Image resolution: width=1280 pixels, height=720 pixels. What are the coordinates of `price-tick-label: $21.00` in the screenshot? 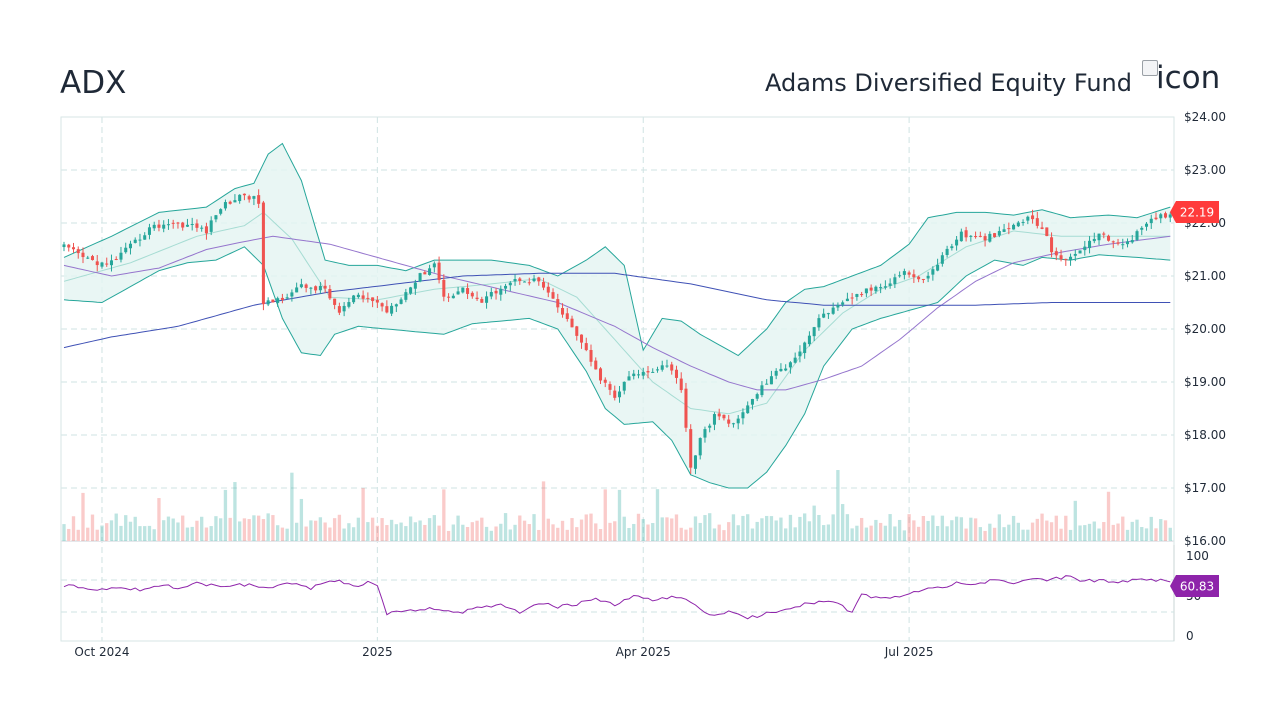 It's located at (1205, 276).